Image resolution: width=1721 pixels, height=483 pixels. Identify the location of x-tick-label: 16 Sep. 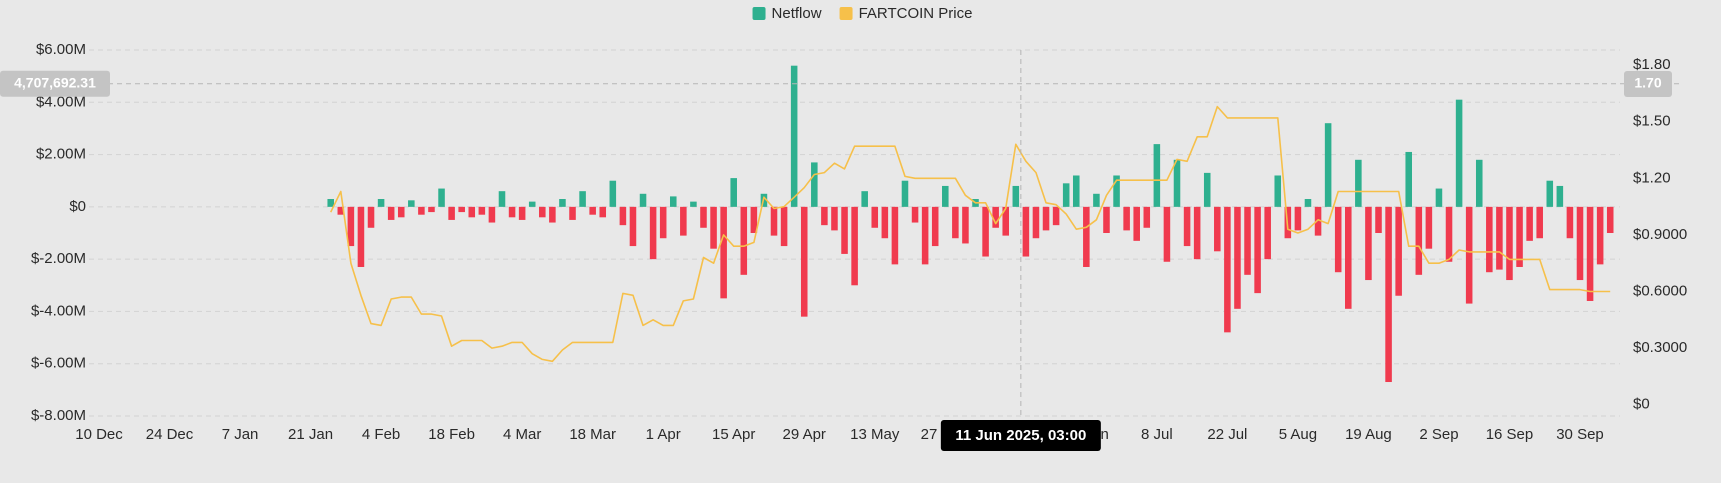
(1510, 434).